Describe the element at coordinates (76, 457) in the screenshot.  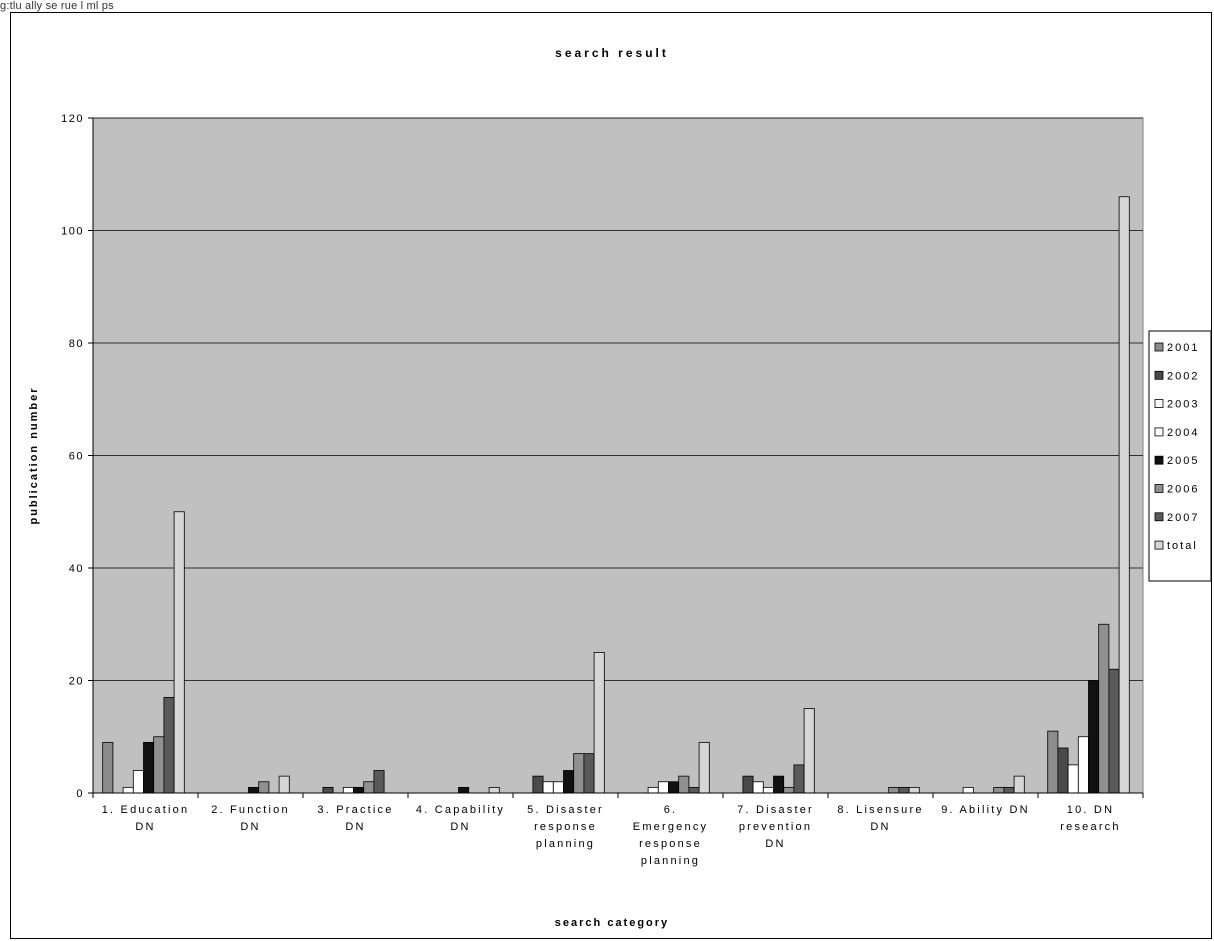
I see `y-tick-label: 60` at that location.